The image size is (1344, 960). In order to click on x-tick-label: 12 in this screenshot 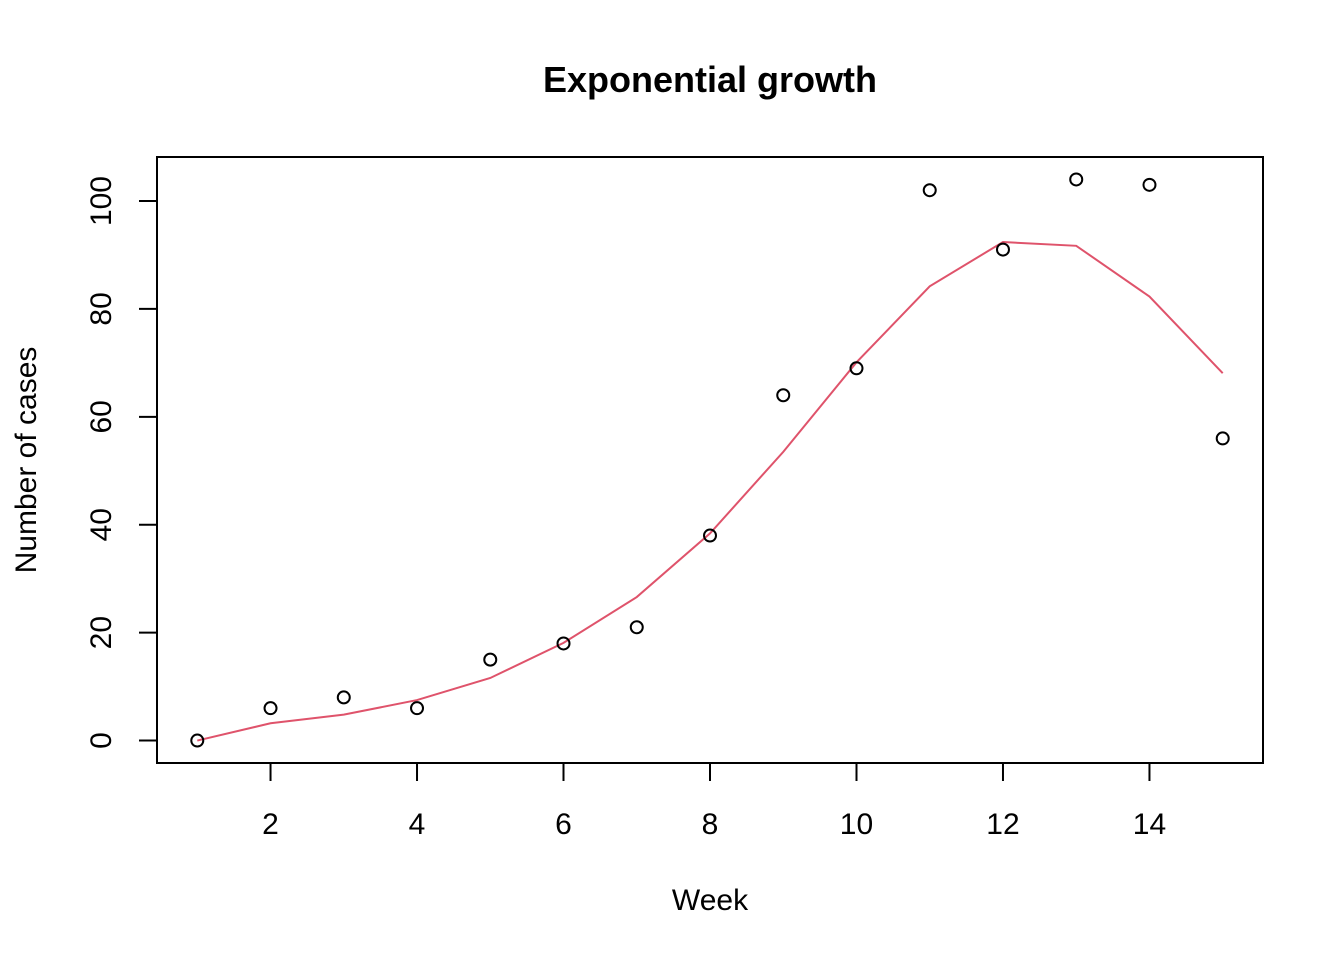, I will do `click(1002, 824)`.